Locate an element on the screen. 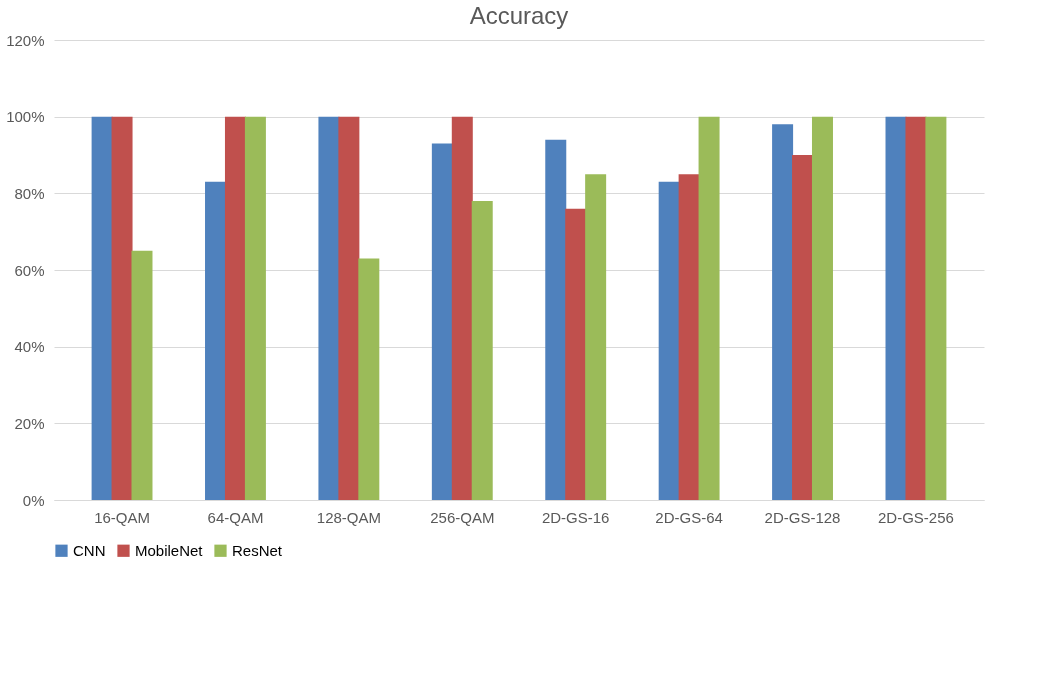 Image resolution: width=1057 pixels, height=684 pixels. y-tick-label: 120% is located at coordinates (25, 40).